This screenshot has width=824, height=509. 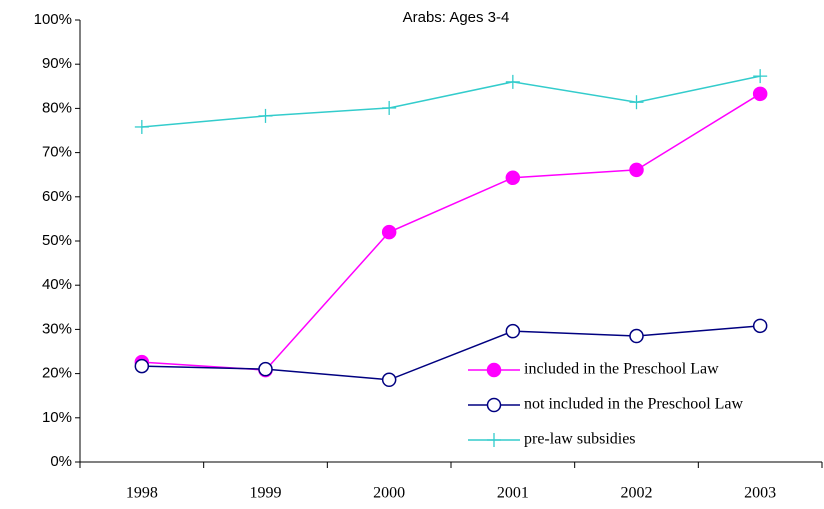 I want to click on y-tick-label: 20%, so click(x=57, y=373).